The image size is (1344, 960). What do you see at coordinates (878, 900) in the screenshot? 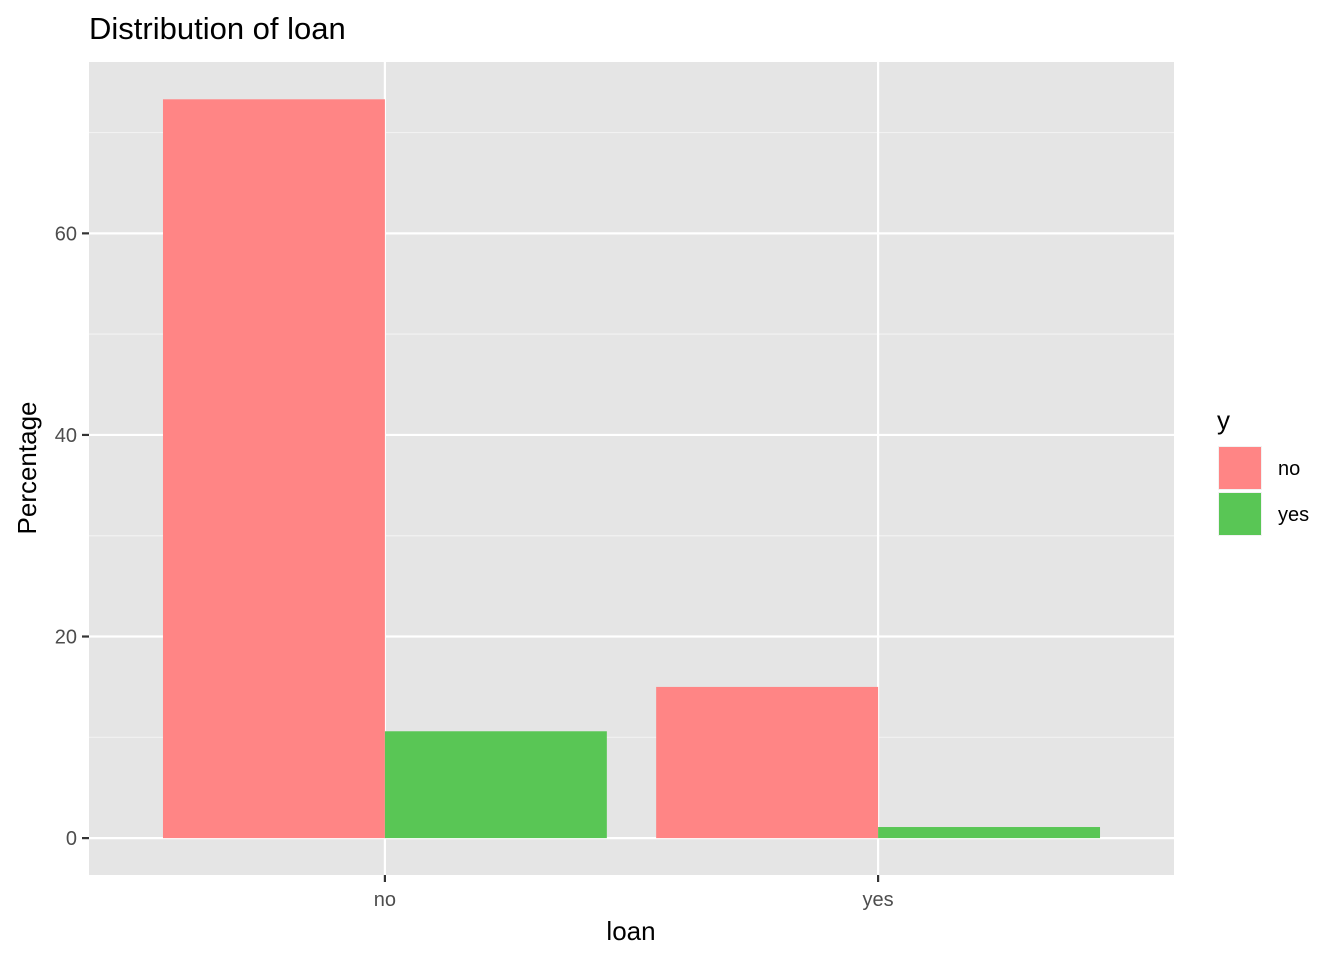
I see `x-tick-label: yes` at bounding box center [878, 900].